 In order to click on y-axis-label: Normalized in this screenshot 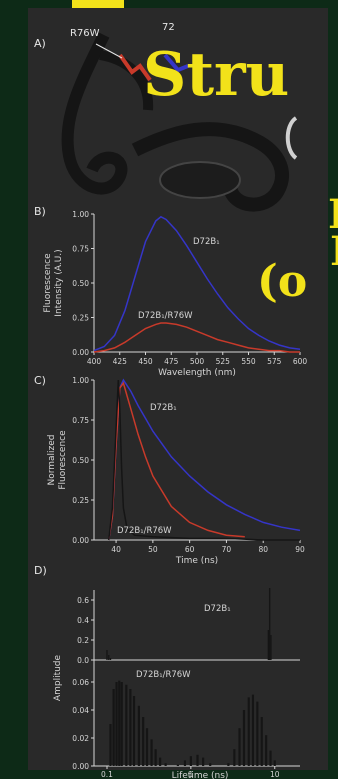, I will do `click(52, 459)`.